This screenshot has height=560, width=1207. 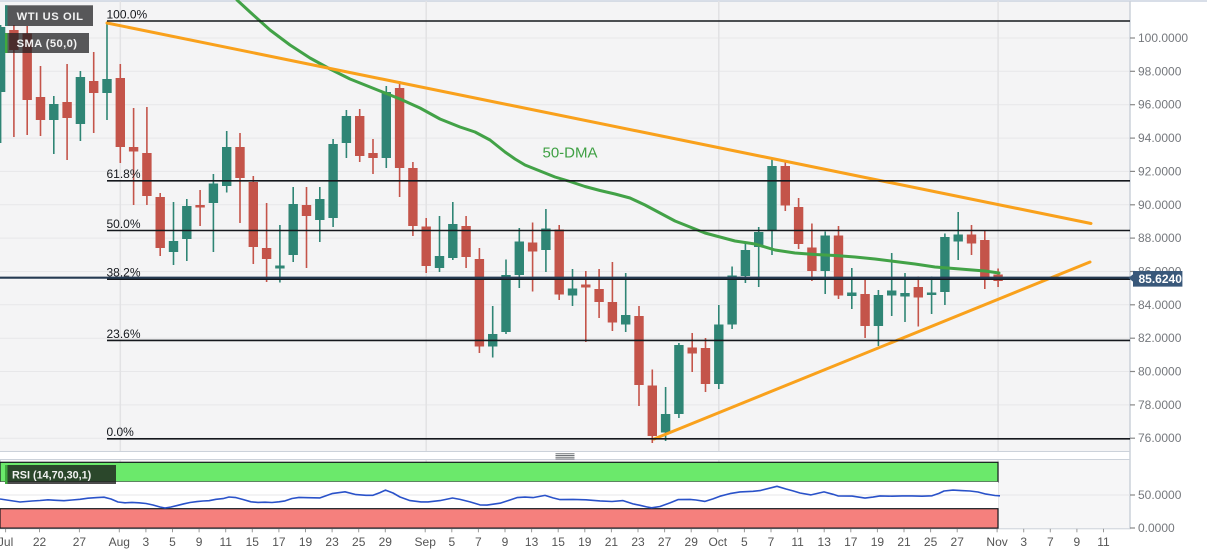 What do you see at coordinates (426, 542) in the screenshot?
I see `svg-text: Sep` at bounding box center [426, 542].